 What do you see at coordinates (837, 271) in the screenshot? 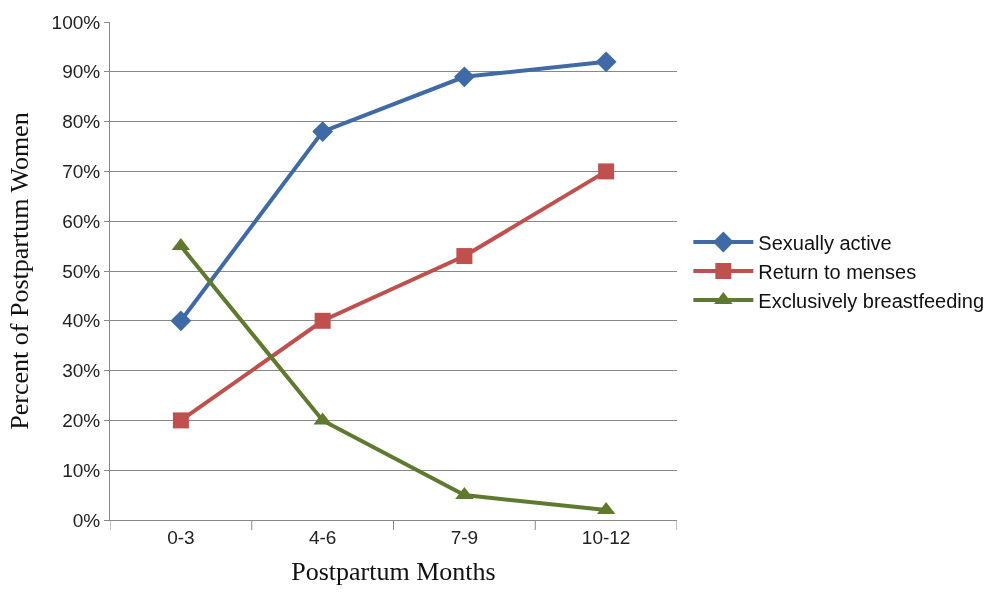
I see `legend-label: Return to menses` at bounding box center [837, 271].